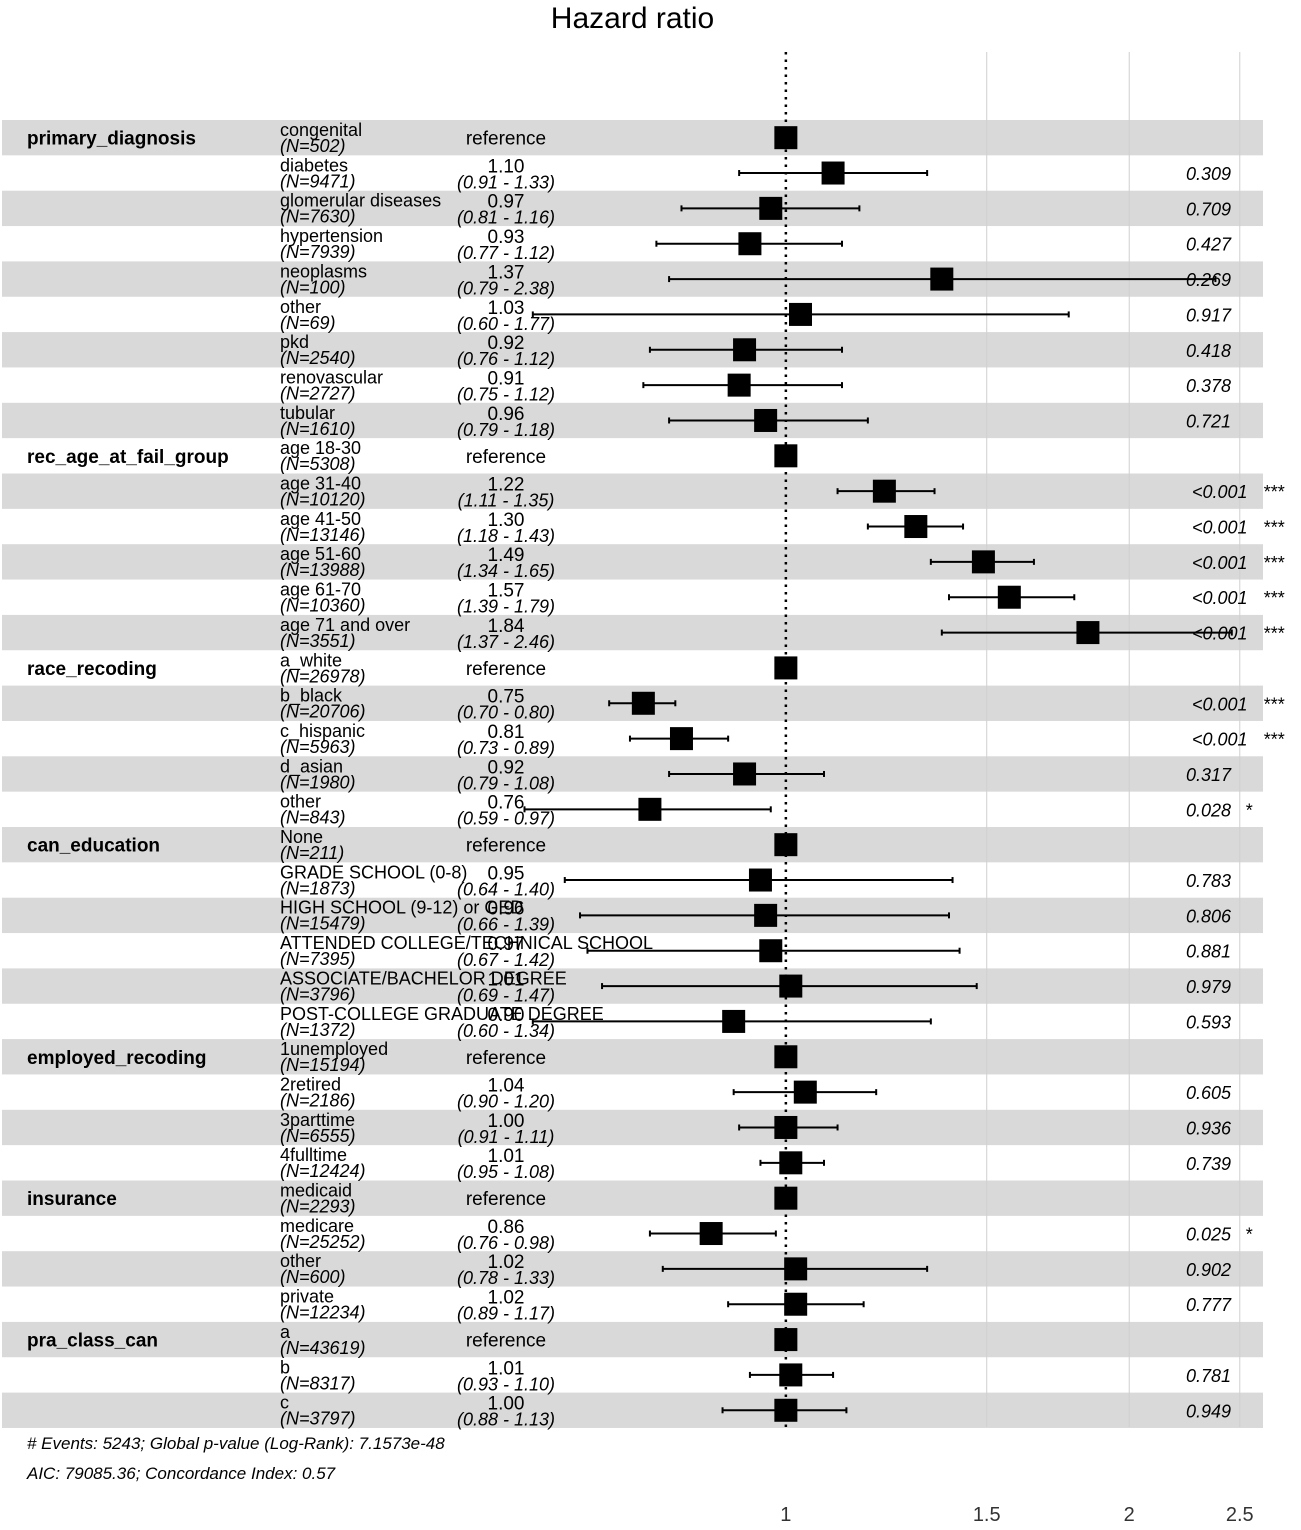 The image size is (1301, 1530). Describe the element at coordinates (506, 1172) in the screenshot. I see `ci-label: (0.95 - 1.08)` at that location.